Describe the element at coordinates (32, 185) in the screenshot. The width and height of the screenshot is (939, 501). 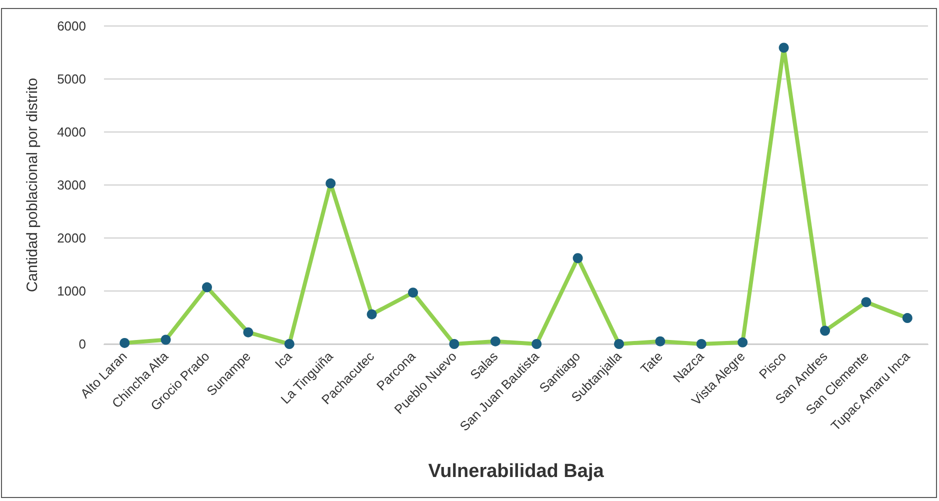
I see `y-axis-title: Cantidad poblacional por distrito` at that location.